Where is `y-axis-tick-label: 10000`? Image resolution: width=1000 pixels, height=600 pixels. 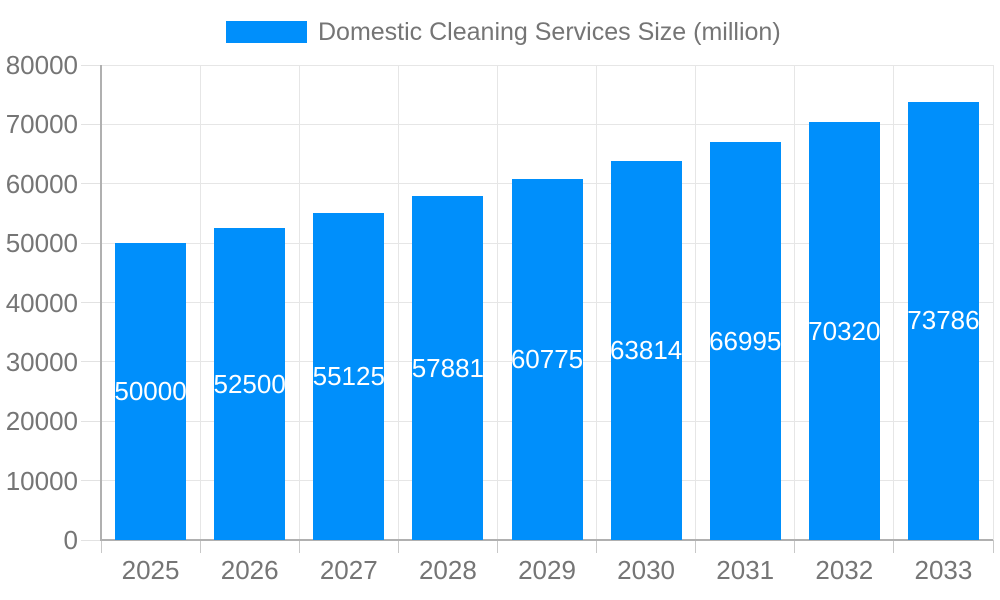
y-axis-tick-label: 10000 is located at coordinates (41, 480).